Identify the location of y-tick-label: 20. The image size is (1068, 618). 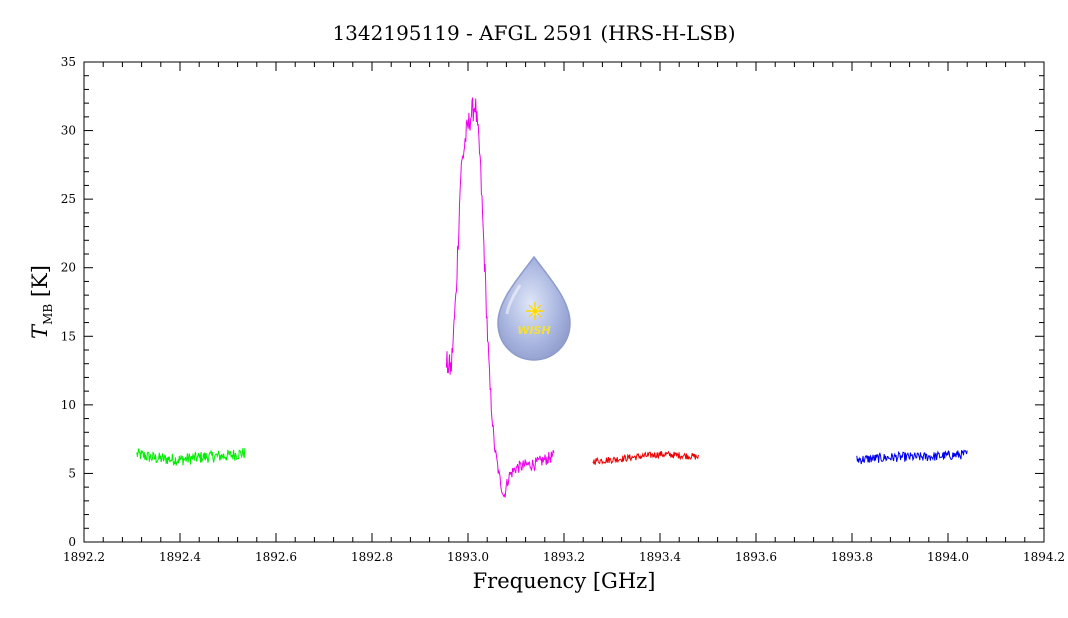
(68, 268).